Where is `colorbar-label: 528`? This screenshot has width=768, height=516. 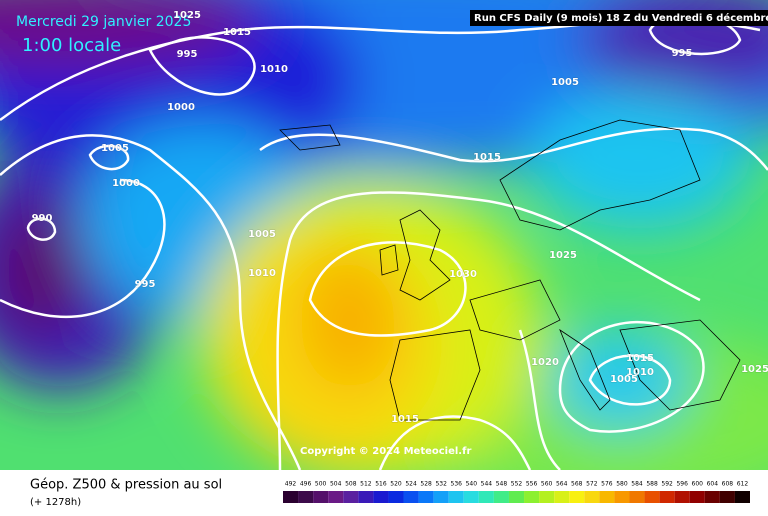
colorbar-label: 528 is located at coordinates (426, 484).